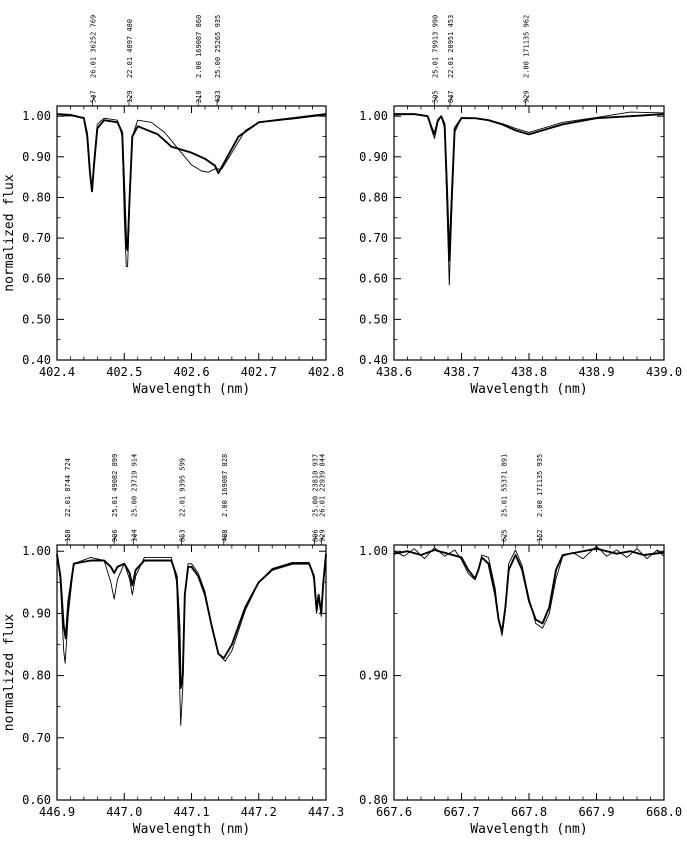 The width and height of the screenshot is (687, 846). What do you see at coordinates (664, 812) in the screenshot?
I see `x-tick-label: 668.0` at bounding box center [664, 812].